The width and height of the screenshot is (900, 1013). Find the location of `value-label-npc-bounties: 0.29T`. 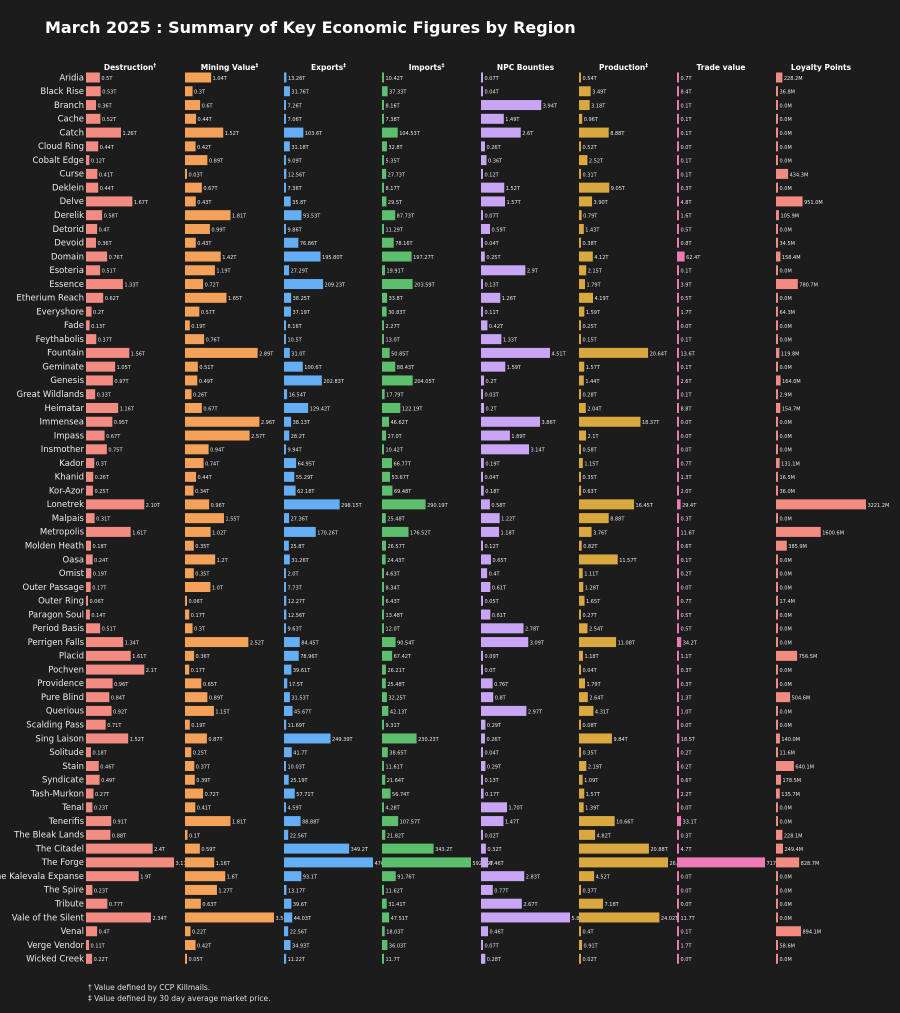

value-label-npc-bounties: 0.29T is located at coordinates (494, 726).